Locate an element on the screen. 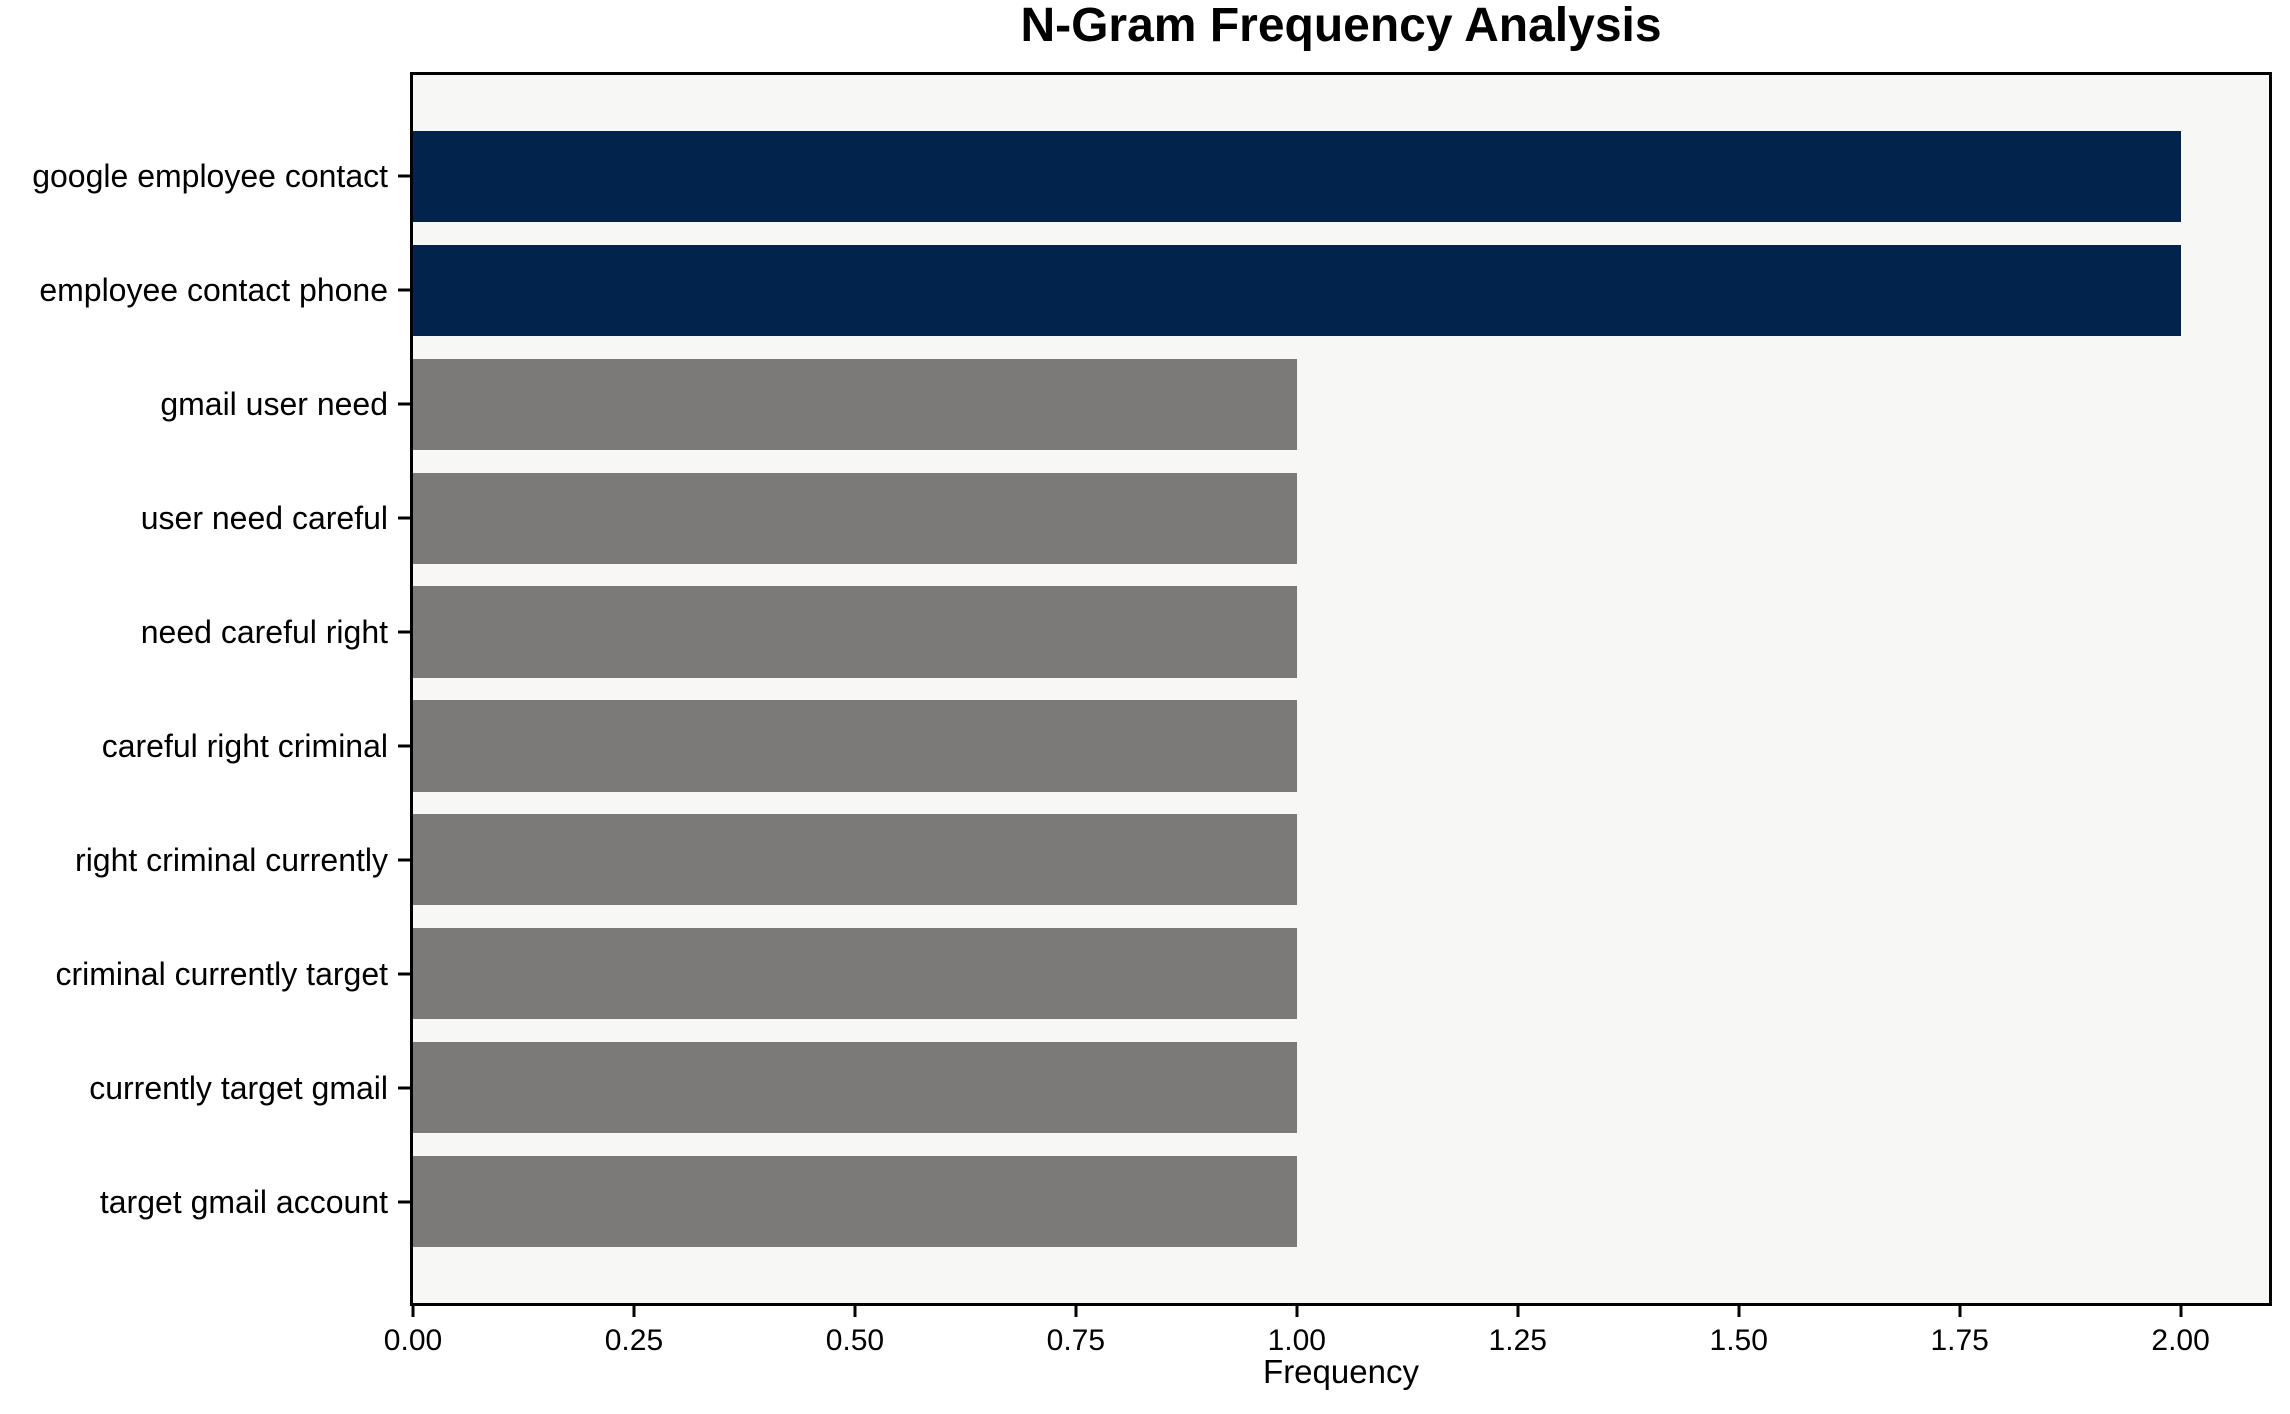 The width and height of the screenshot is (2290, 1414). x-tick-label: 1.50 is located at coordinates (1738, 1340).